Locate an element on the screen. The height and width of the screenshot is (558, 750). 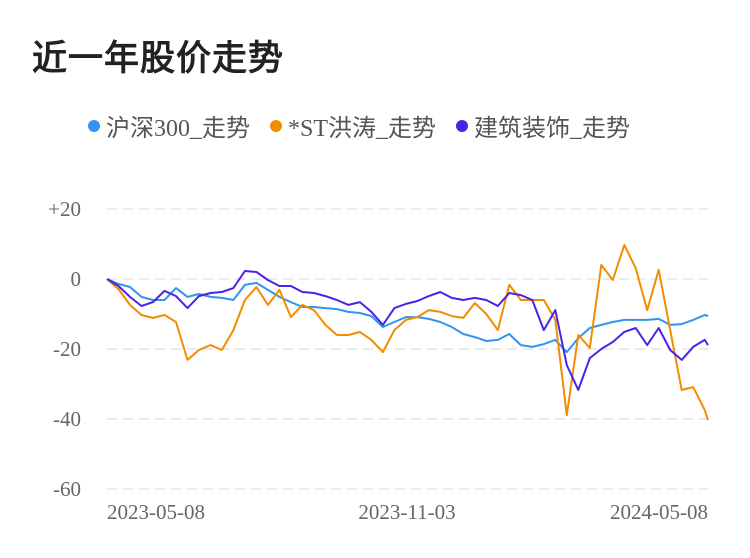
y-tick-label: -40 is located at coordinates (67, 419).